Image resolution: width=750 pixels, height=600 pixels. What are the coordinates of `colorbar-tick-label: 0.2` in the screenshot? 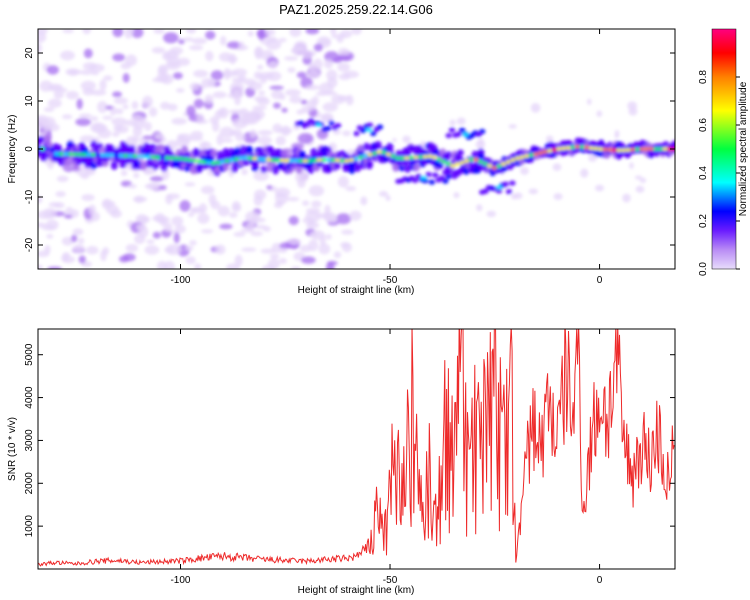 It's located at (703, 221).